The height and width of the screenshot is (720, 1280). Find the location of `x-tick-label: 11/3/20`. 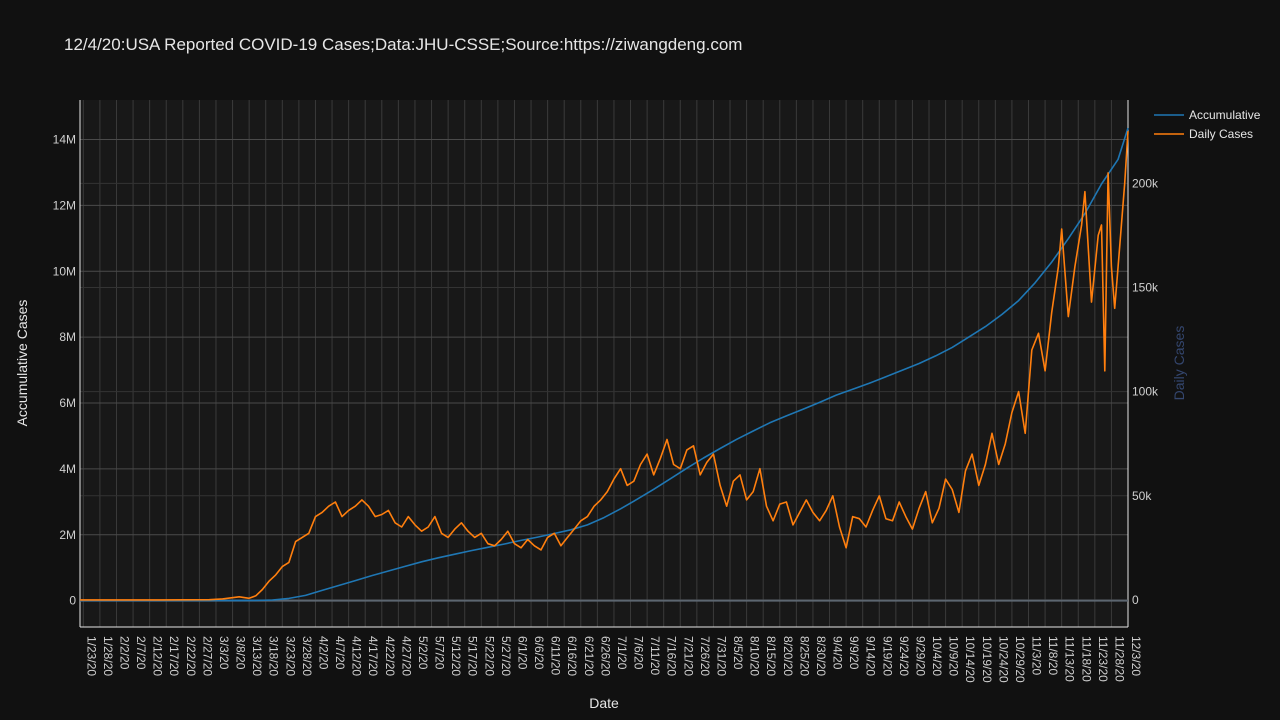

x-tick-label: 11/3/20 is located at coordinates (1037, 655).